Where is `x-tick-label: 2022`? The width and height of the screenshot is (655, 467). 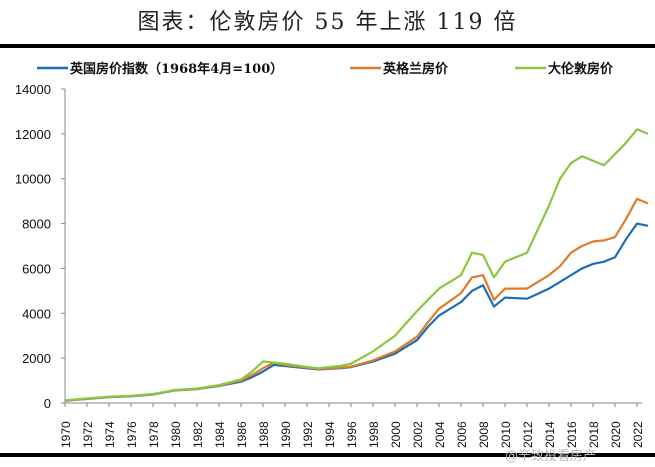 x-tick-label: 2022 is located at coordinates (638, 434).